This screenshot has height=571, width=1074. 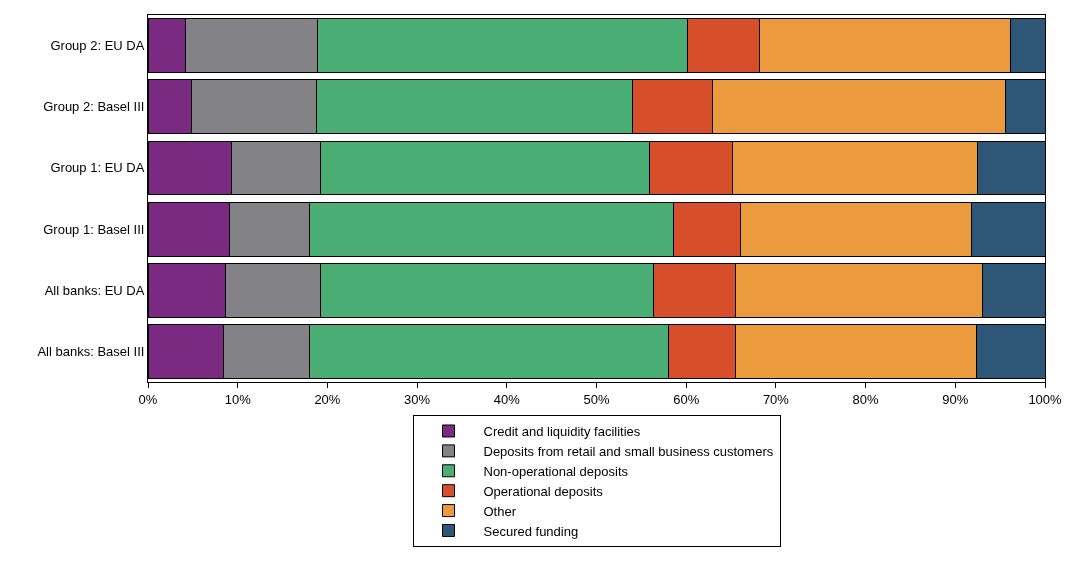 What do you see at coordinates (556, 471) in the screenshot?
I see `legend-label: Non-operational deposits` at bounding box center [556, 471].